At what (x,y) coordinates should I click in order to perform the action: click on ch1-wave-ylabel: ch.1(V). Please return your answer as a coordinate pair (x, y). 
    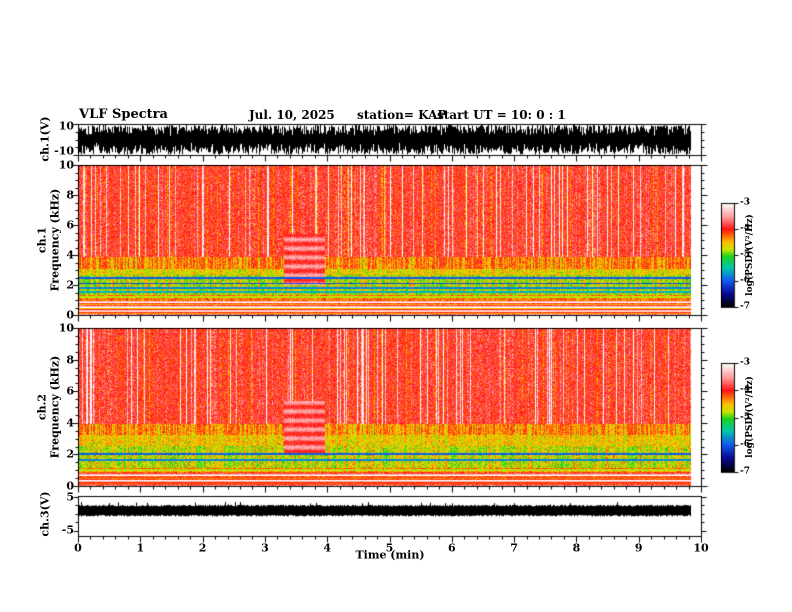
    Looking at the image, I should click on (45, 139).